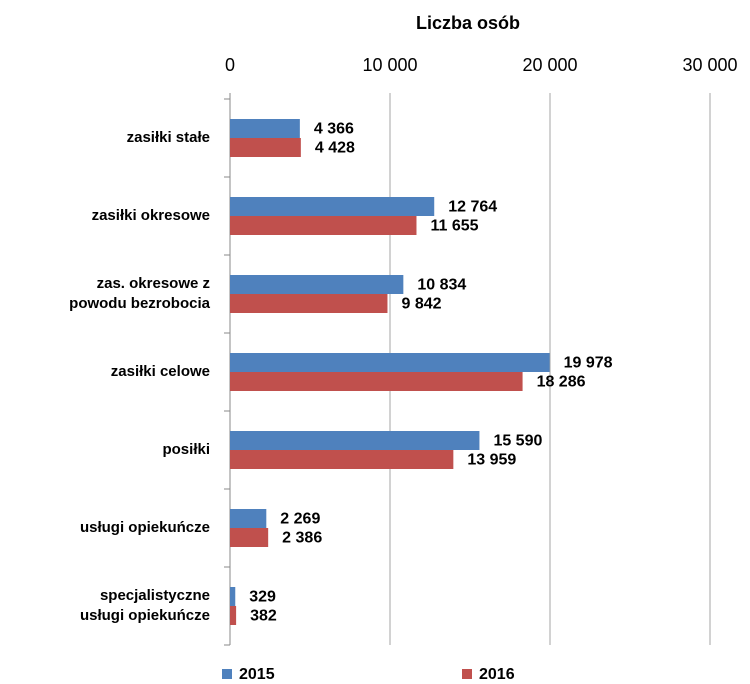  Describe the element at coordinates (389, 65) in the screenshot. I see `x-tick-label: 10 000` at that location.